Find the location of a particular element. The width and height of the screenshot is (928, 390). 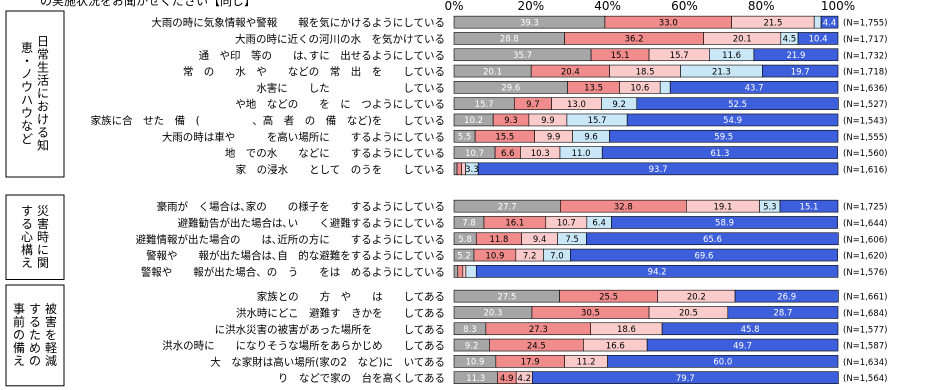

row-label: 常 の 水 や などの 常 出 を している is located at coordinates (314, 71).